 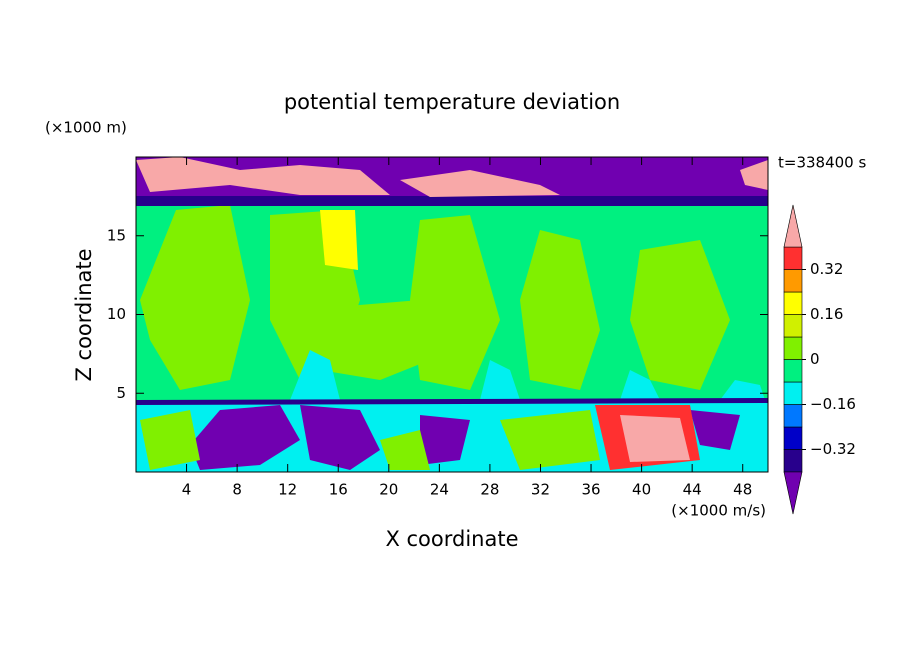 What do you see at coordinates (833, 449) in the screenshot?
I see `colorbar-label: −0.32` at bounding box center [833, 449].